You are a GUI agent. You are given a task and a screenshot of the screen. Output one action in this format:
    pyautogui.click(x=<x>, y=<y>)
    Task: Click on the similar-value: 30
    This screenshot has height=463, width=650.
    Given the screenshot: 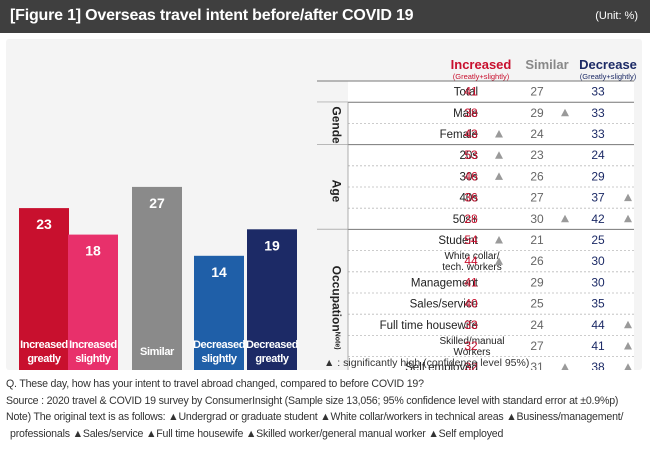 What is the action you would take?
    pyautogui.click(x=537, y=219)
    